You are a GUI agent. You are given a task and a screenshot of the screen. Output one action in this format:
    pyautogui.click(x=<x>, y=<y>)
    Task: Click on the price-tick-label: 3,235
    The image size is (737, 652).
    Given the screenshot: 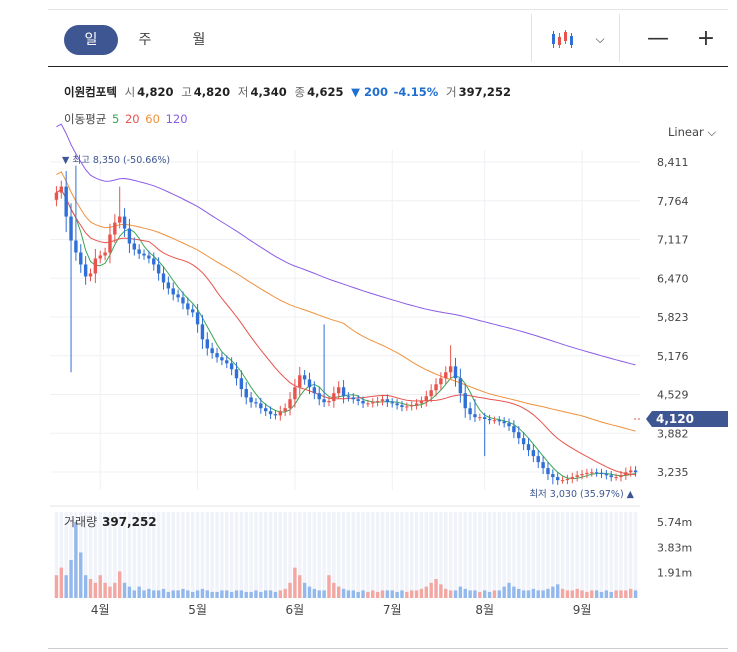 What is the action you would take?
    pyautogui.click(x=673, y=472)
    